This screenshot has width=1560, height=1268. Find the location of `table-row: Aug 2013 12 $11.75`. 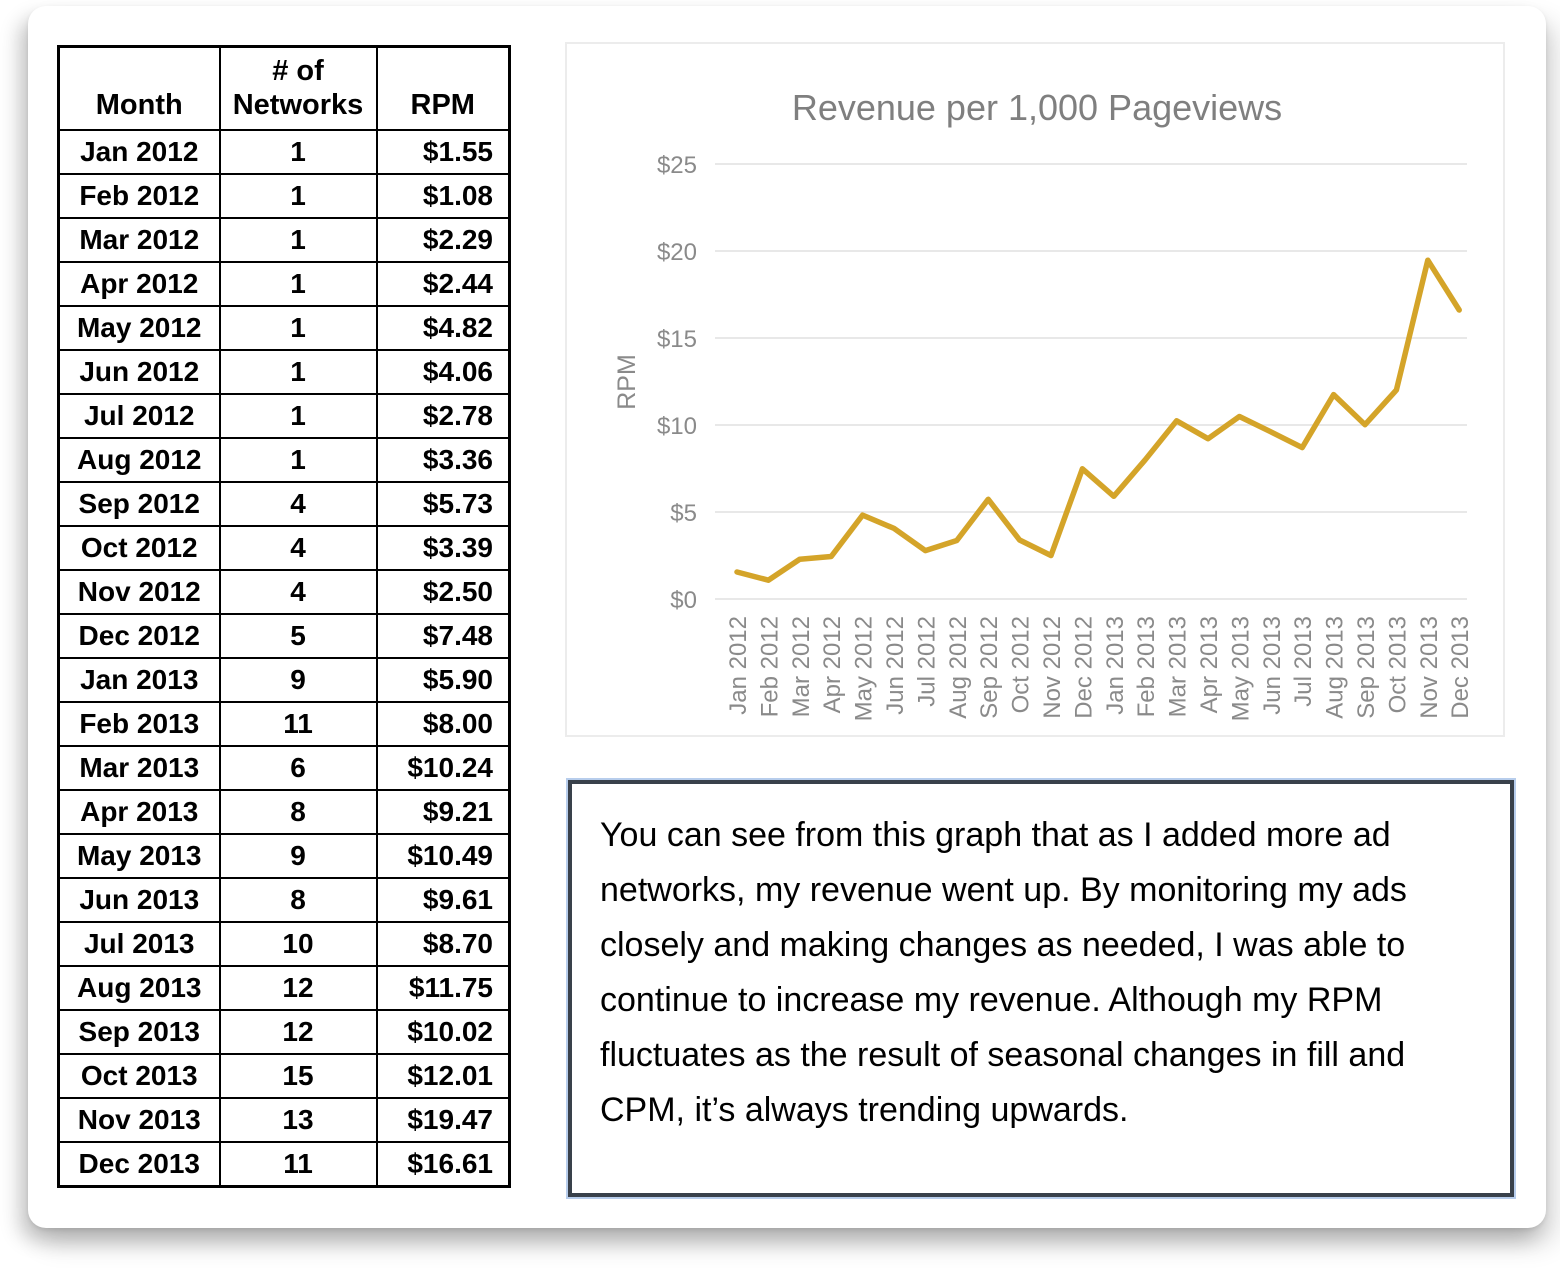

table-row: Aug 2013 12 $11.75 is located at coordinates (284, 988).